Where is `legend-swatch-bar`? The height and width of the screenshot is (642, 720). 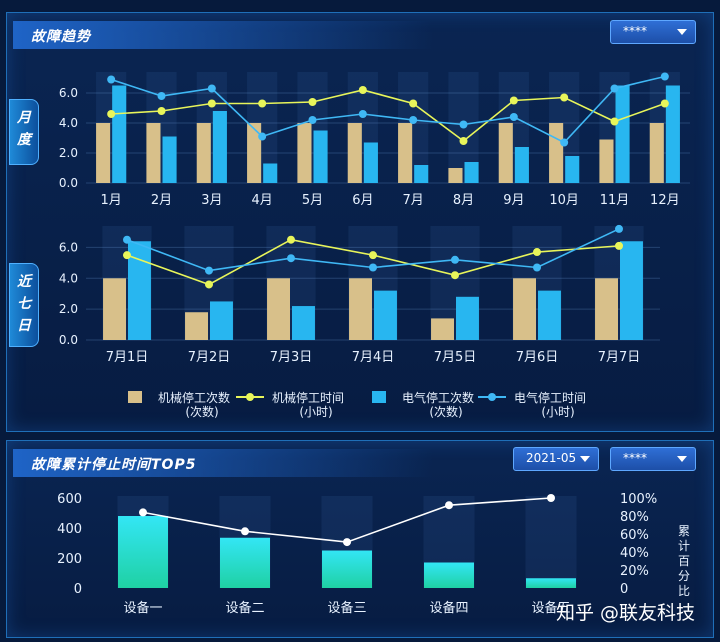 legend-swatch-bar is located at coordinates (379, 397).